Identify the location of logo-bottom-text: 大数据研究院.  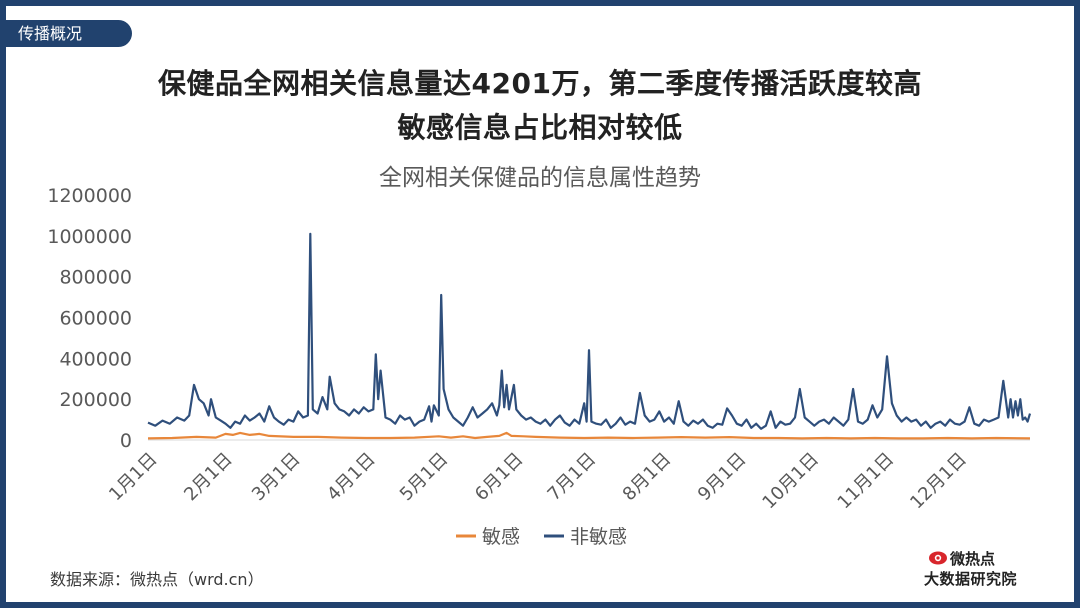
(971, 579).